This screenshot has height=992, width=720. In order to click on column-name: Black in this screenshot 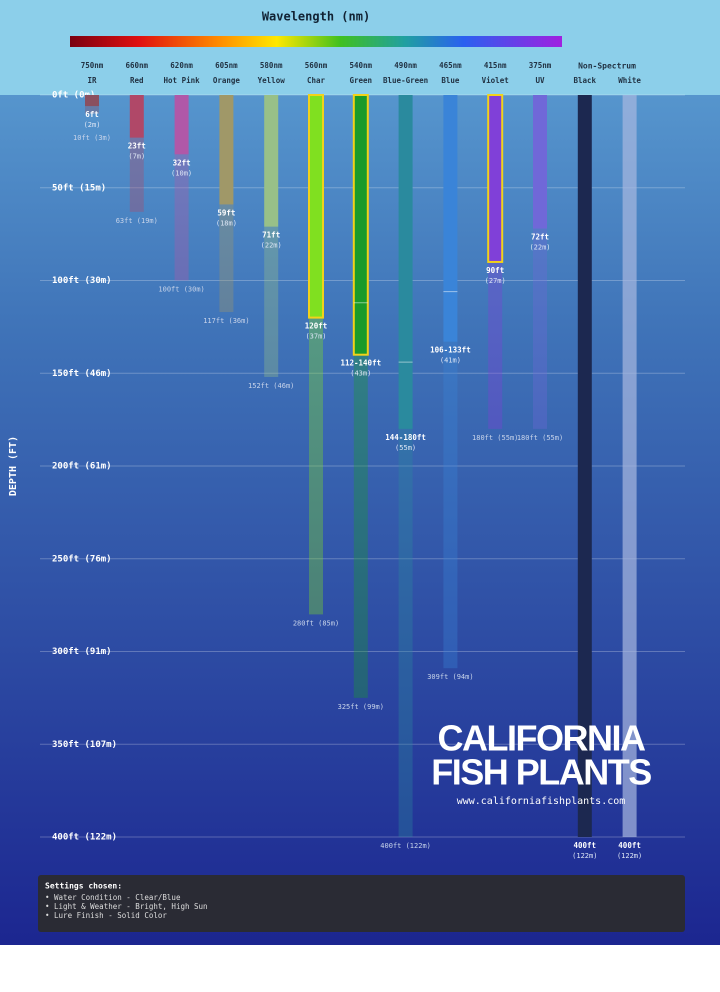, I will do `click(585, 80)`.